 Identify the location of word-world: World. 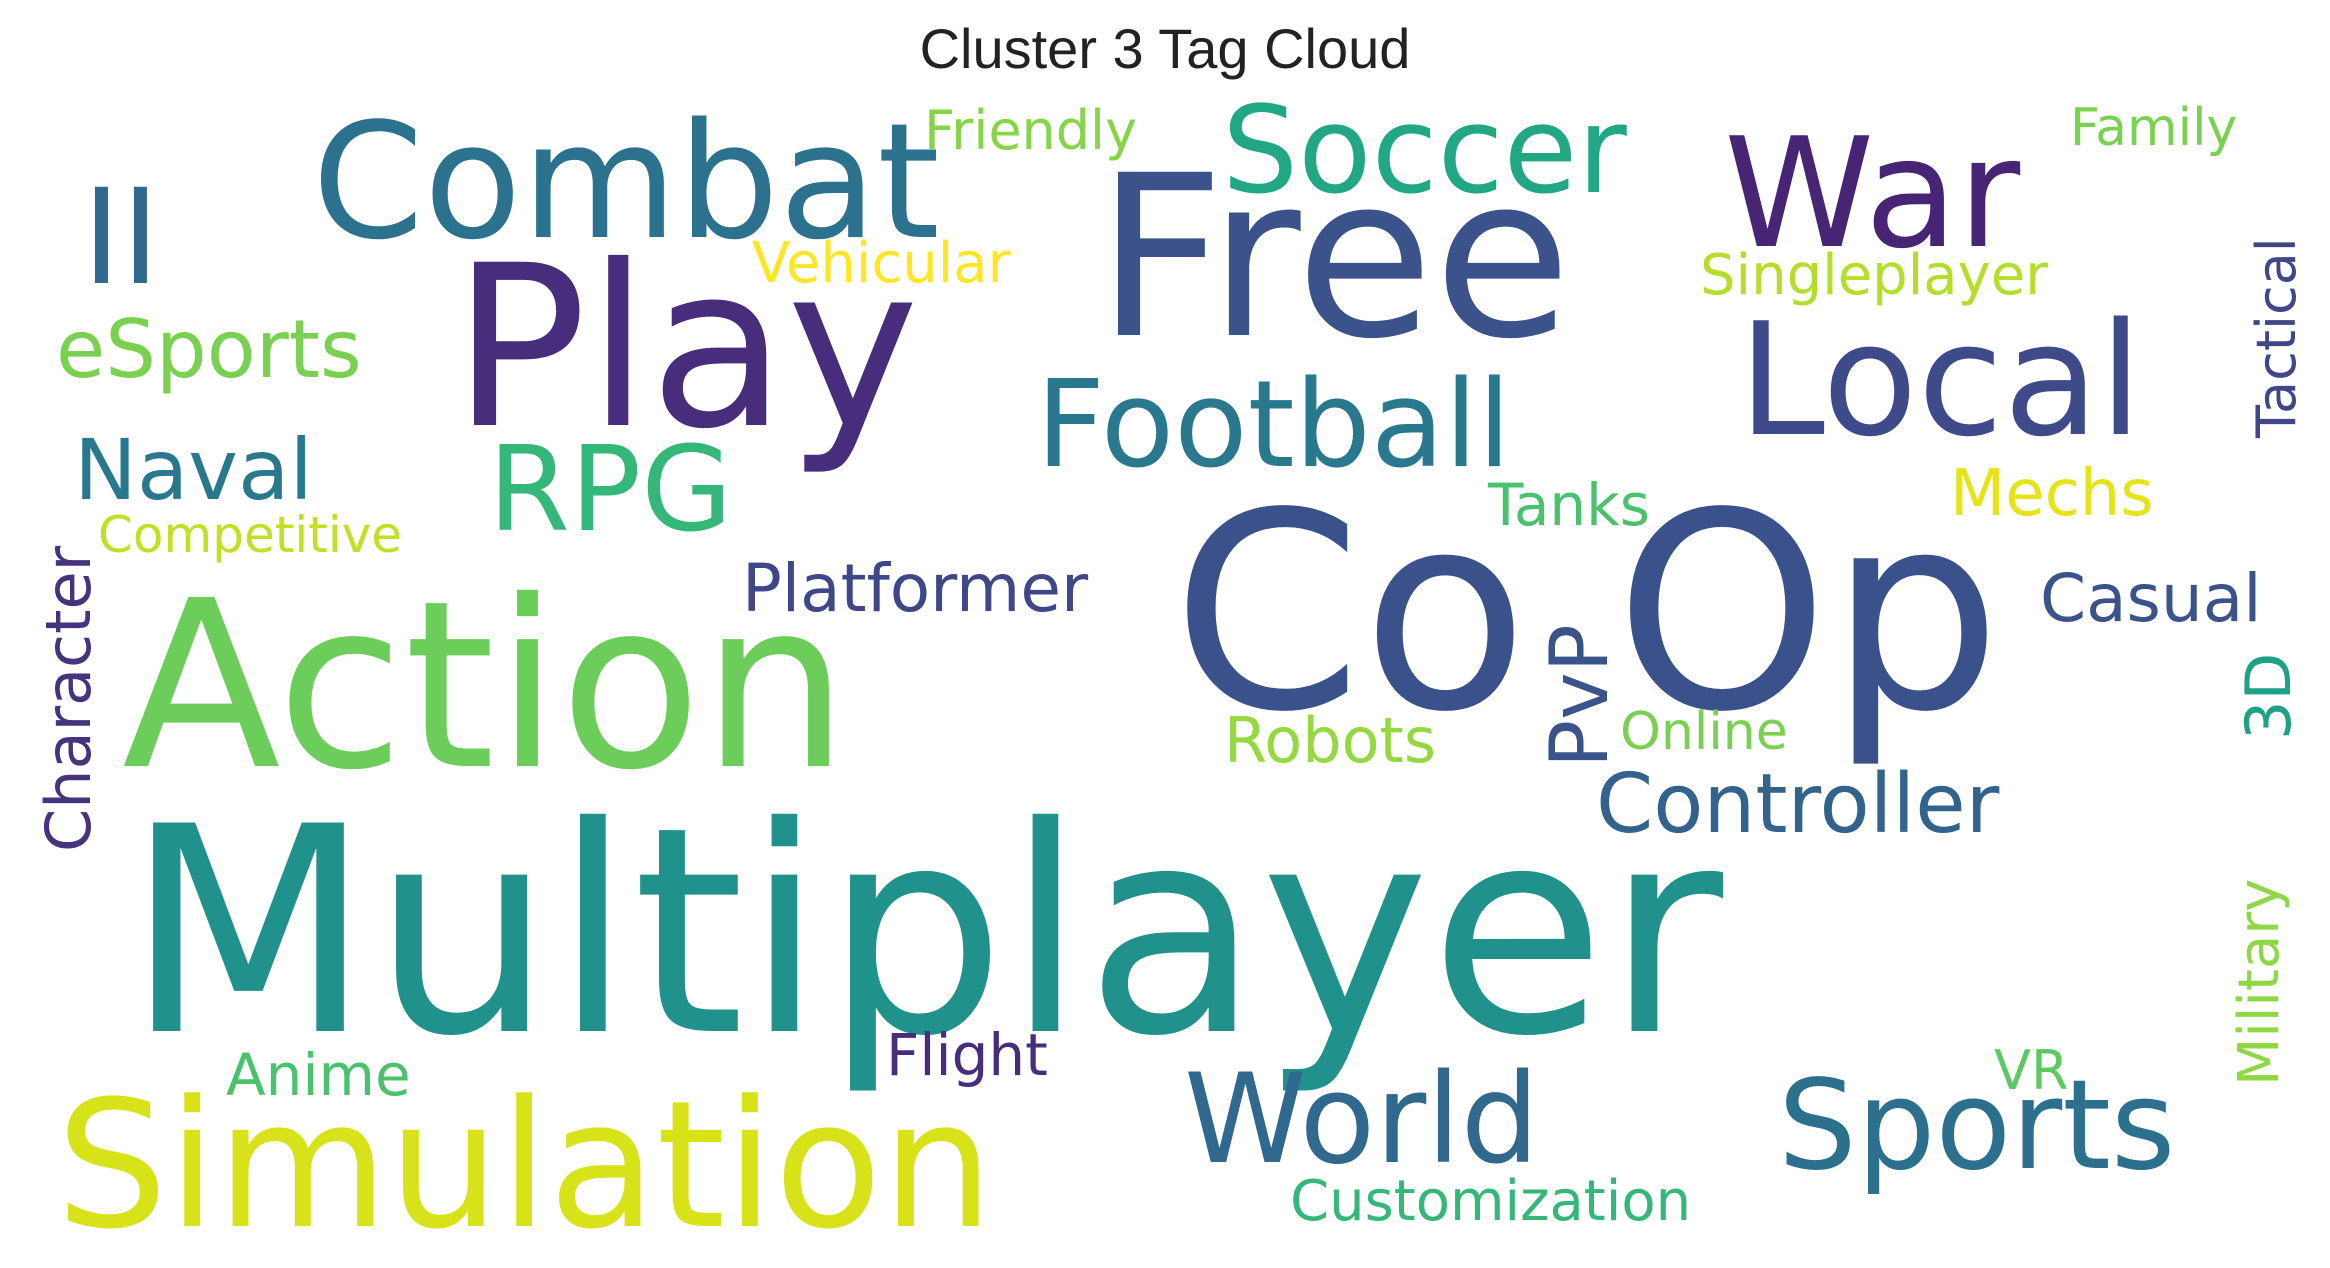
(1362, 1120).